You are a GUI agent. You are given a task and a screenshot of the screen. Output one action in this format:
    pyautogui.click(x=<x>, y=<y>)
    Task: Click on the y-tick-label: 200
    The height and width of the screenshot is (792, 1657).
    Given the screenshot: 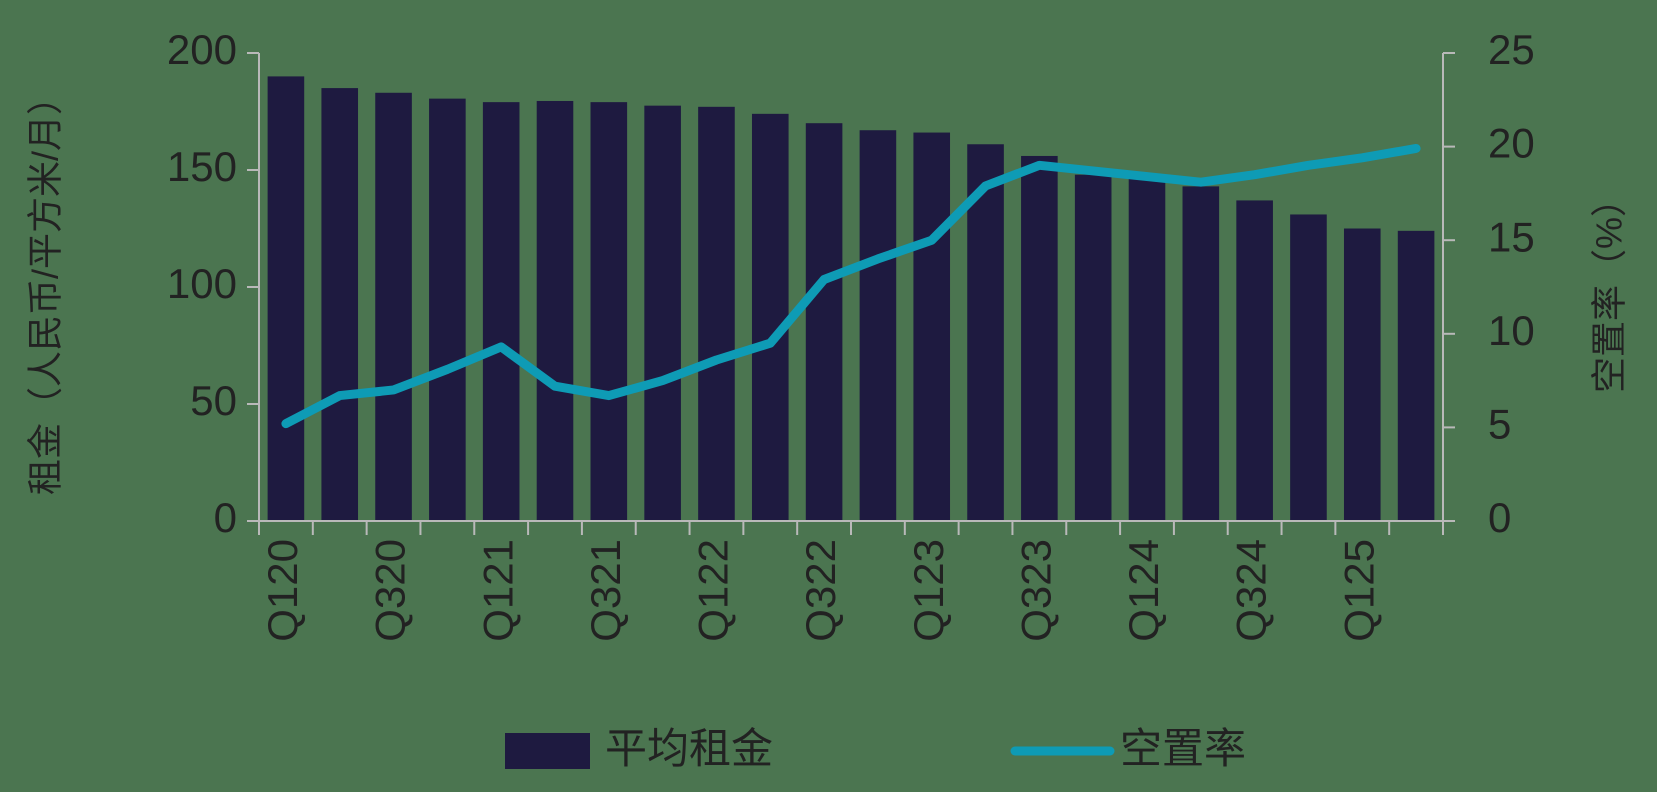 What is the action you would take?
    pyautogui.click(x=202, y=49)
    